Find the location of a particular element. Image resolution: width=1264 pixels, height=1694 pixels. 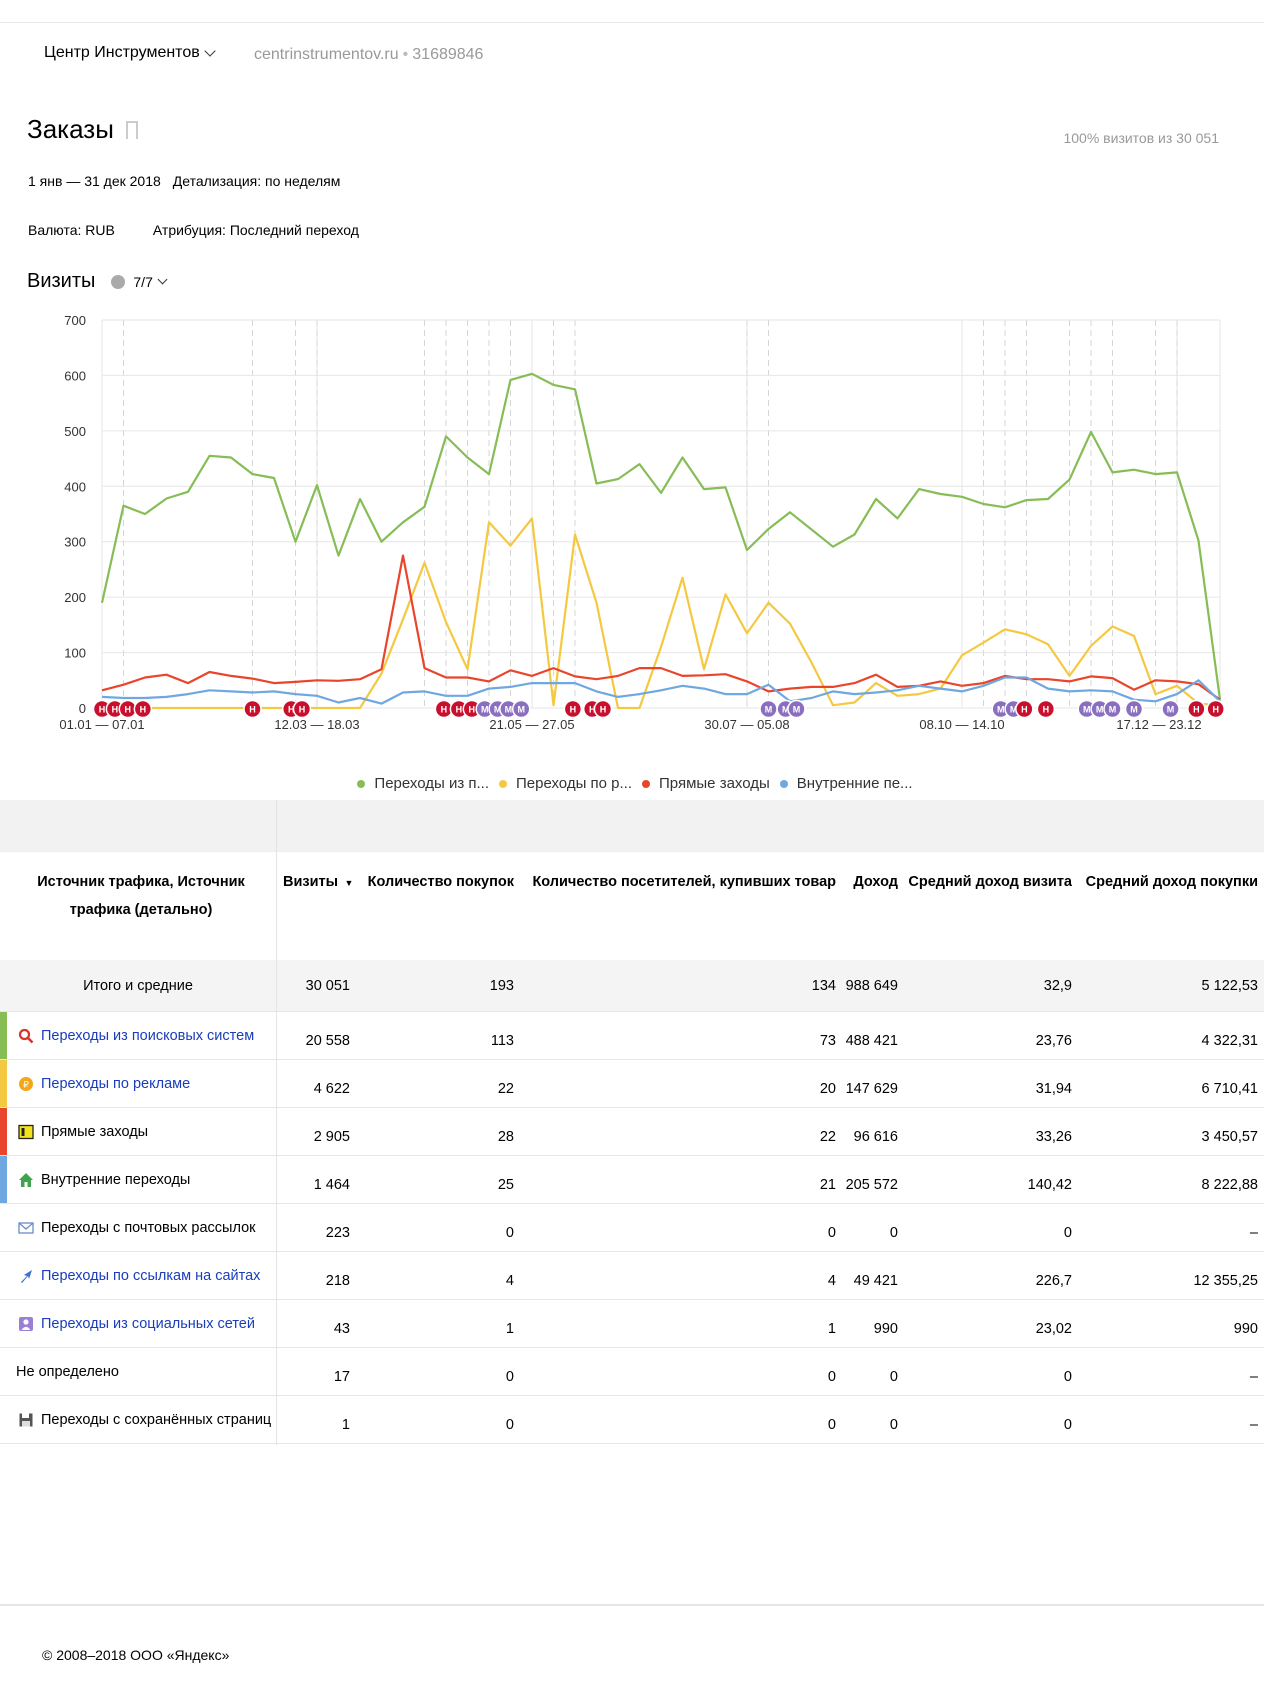

row-color-stripe is located at coordinates (3, 1131).